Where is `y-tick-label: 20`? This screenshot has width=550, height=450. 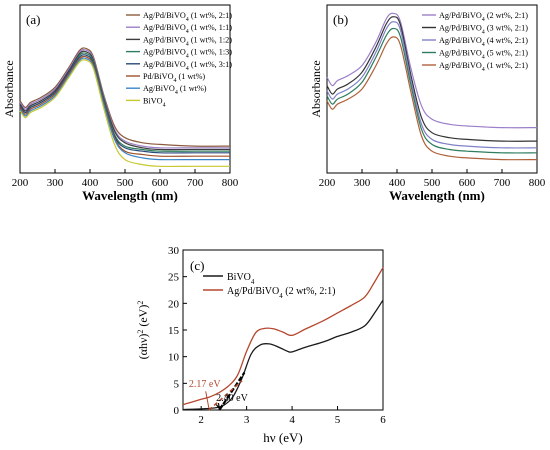
y-tick-label: 20 is located at coordinates (174, 304).